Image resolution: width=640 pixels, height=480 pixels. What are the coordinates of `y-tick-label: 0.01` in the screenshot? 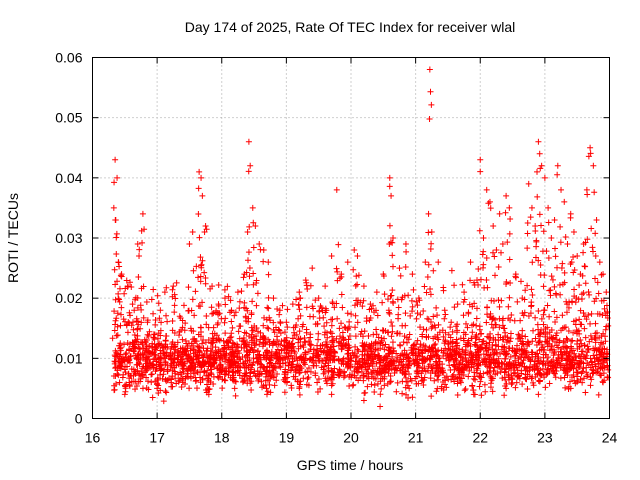 It's located at (68, 358).